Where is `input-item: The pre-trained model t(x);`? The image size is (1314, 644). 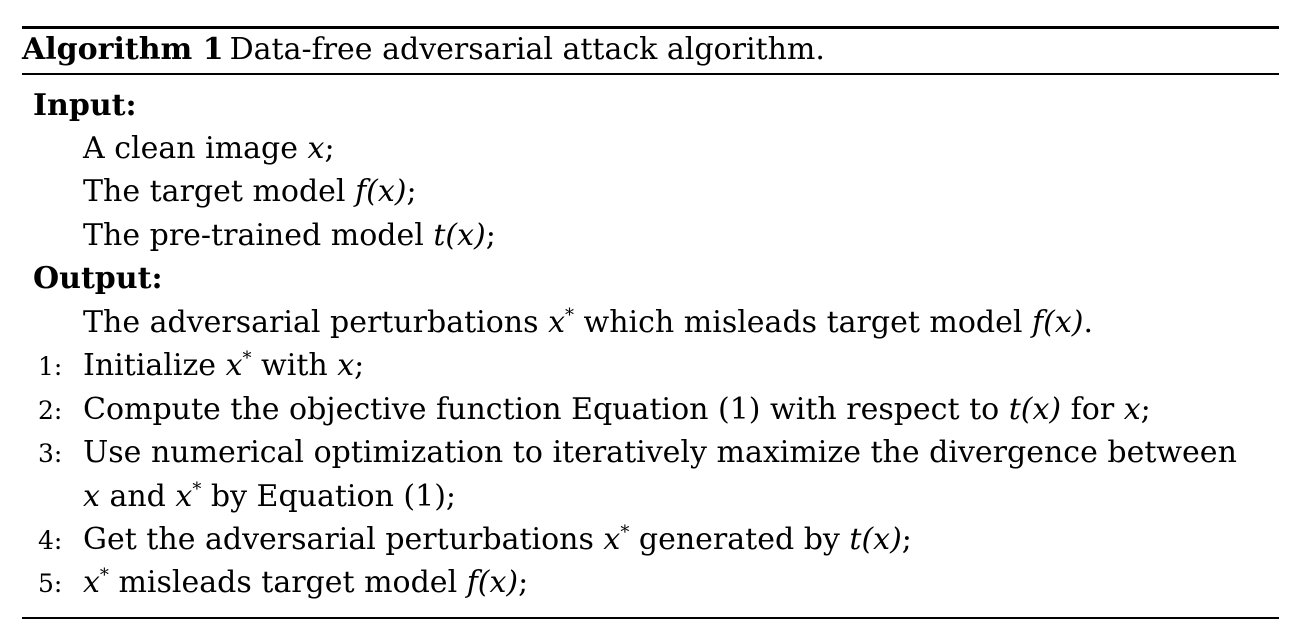 input-item: The pre-trained model t(x); is located at coordinates (289, 235).